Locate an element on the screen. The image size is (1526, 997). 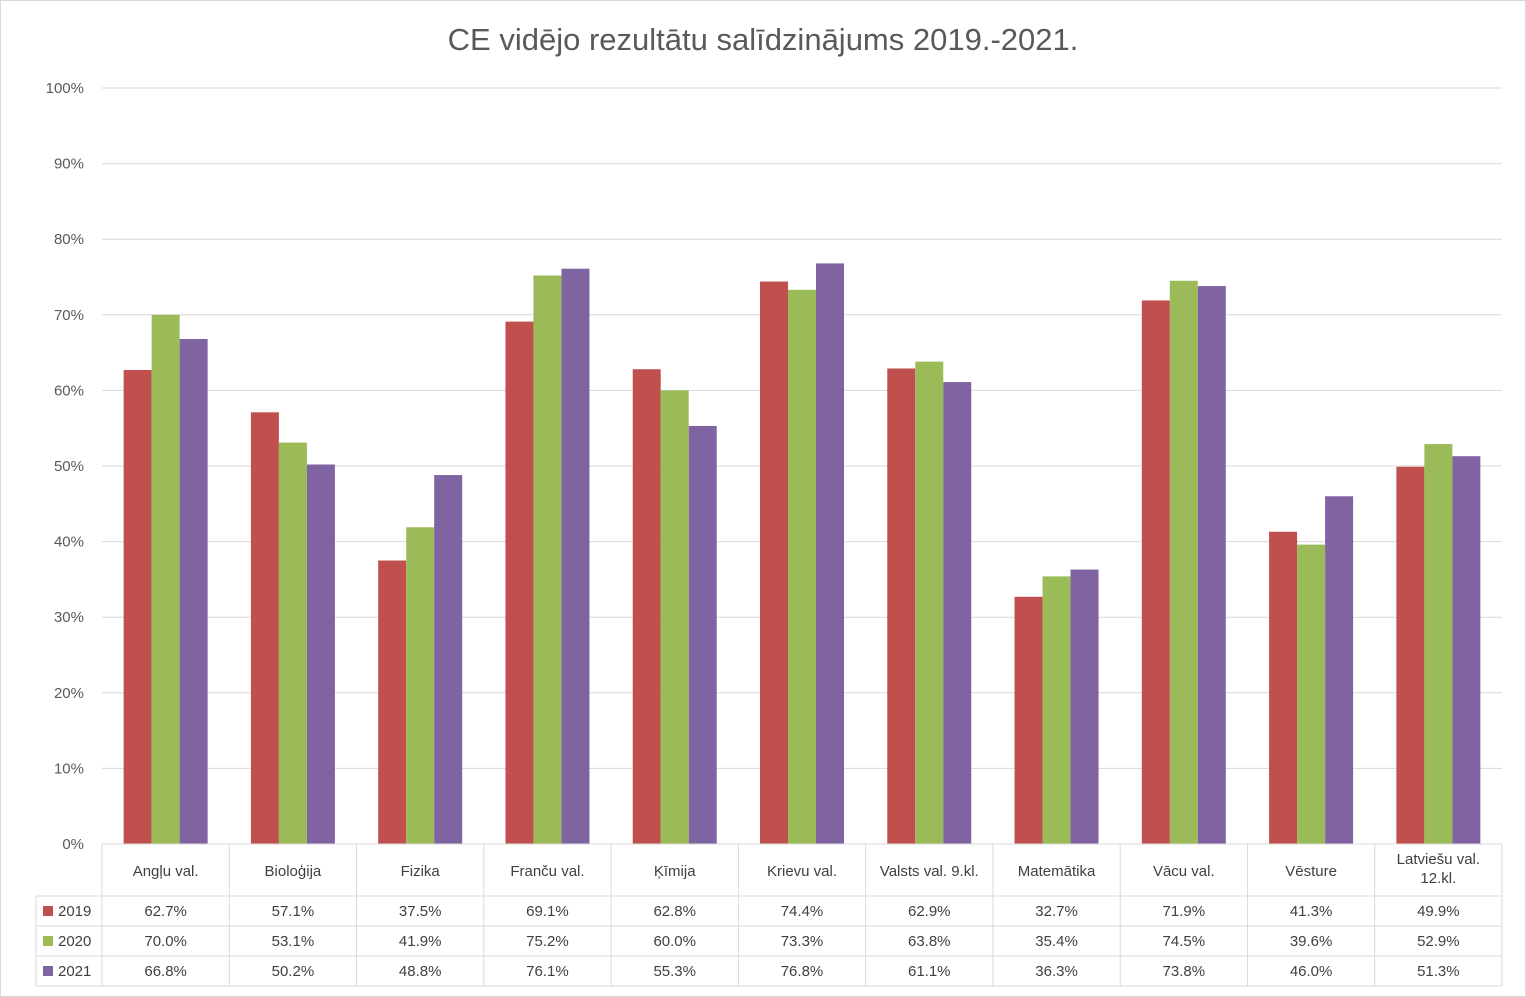
y-tick-label: 70% is located at coordinates (69, 315).